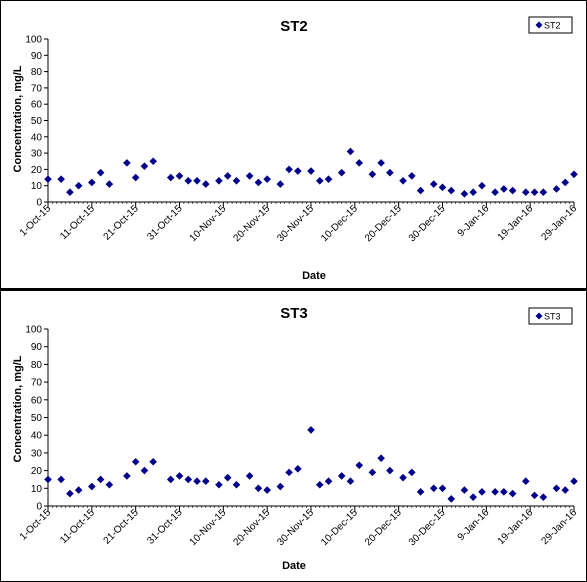  I want to click on x-tick-label: 30-Nov-15, so click(295, 223).